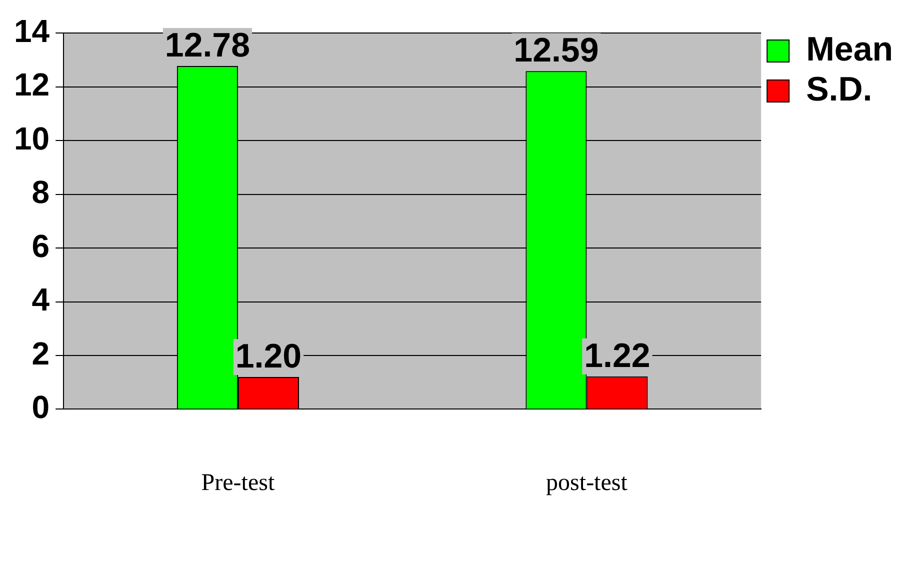  I want to click on y-tick-label: 0, so click(41, 407).